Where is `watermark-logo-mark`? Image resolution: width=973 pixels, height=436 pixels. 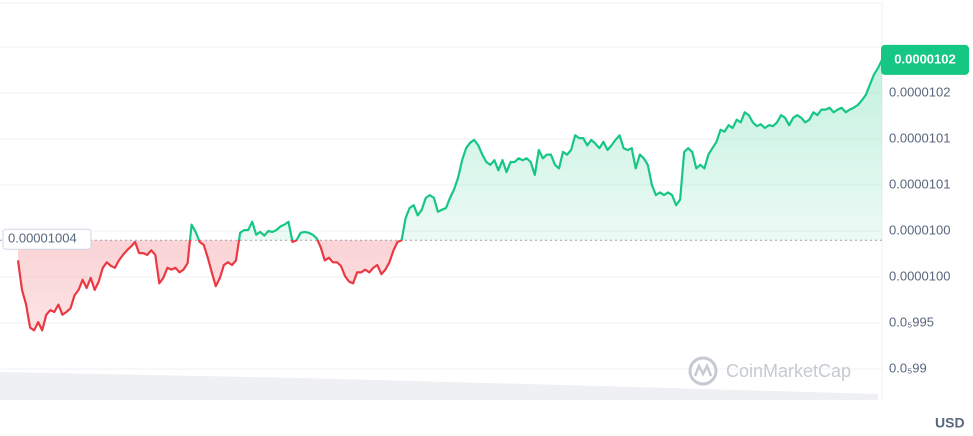
watermark-logo-mark is located at coordinates (703, 369).